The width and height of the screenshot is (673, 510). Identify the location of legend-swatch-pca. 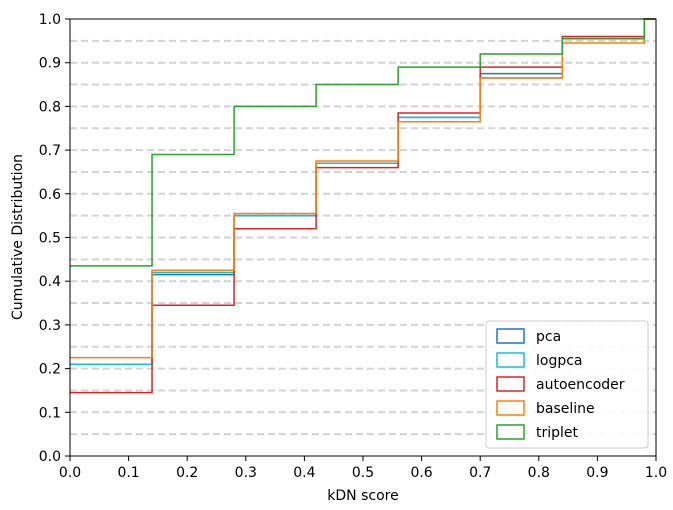
(510, 336).